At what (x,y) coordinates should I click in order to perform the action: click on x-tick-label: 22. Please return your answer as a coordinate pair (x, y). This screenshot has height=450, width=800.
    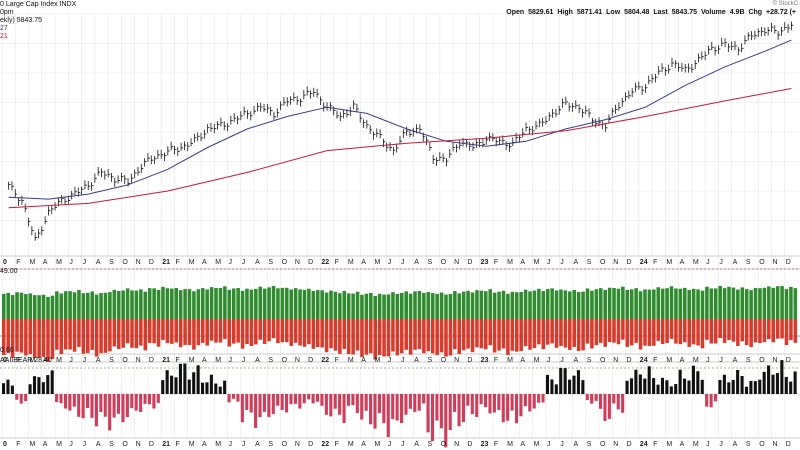
    Looking at the image, I should click on (325, 444).